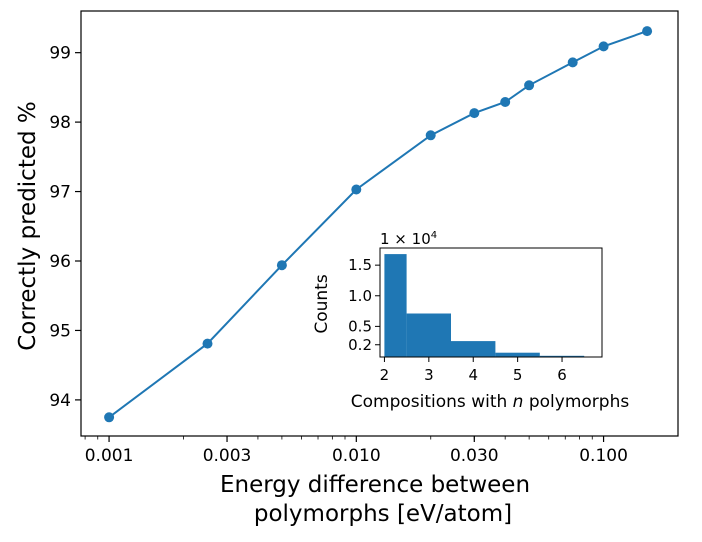 Image resolution: width=702 pixels, height=542 pixels. What do you see at coordinates (360, 326) in the screenshot?
I see `inset-y-tick-label: 0.5` at bounding box center [360, 326].